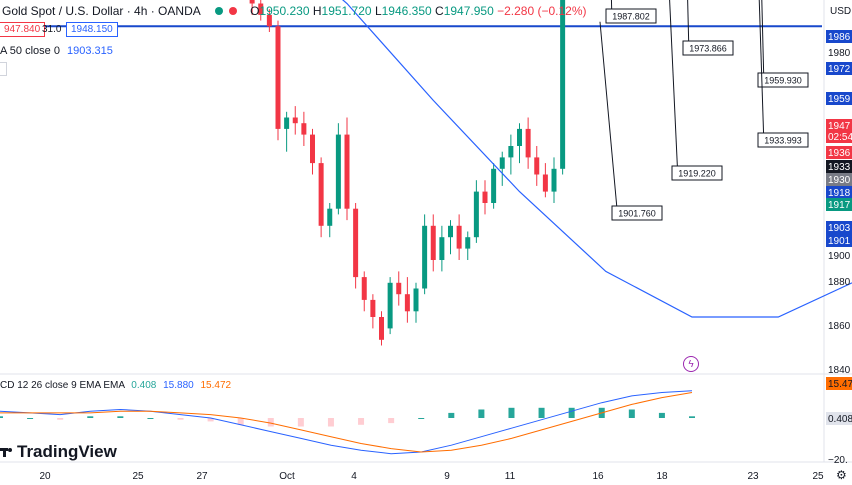 The height and width of the screenshot is (485, 852). Describe the element at coordinates (101, 11) in the screenshot. I see `symbol-title: Gold Spot / U.S. Dollar · 4h · OANDA` at that location.